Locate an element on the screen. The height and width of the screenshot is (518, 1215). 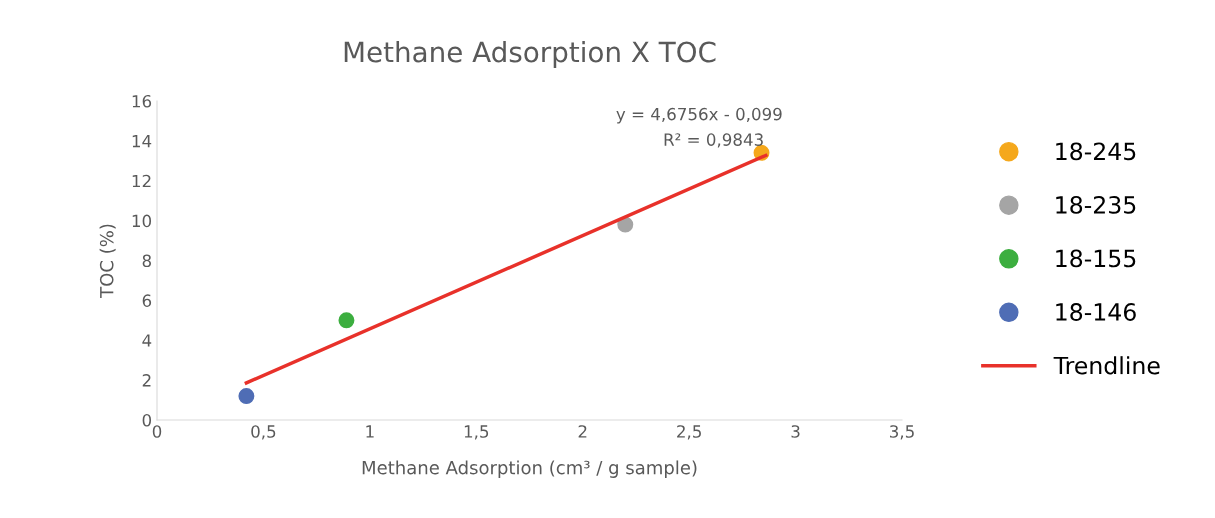
y-tick-label: 14 is located at coordinates (142, 141).